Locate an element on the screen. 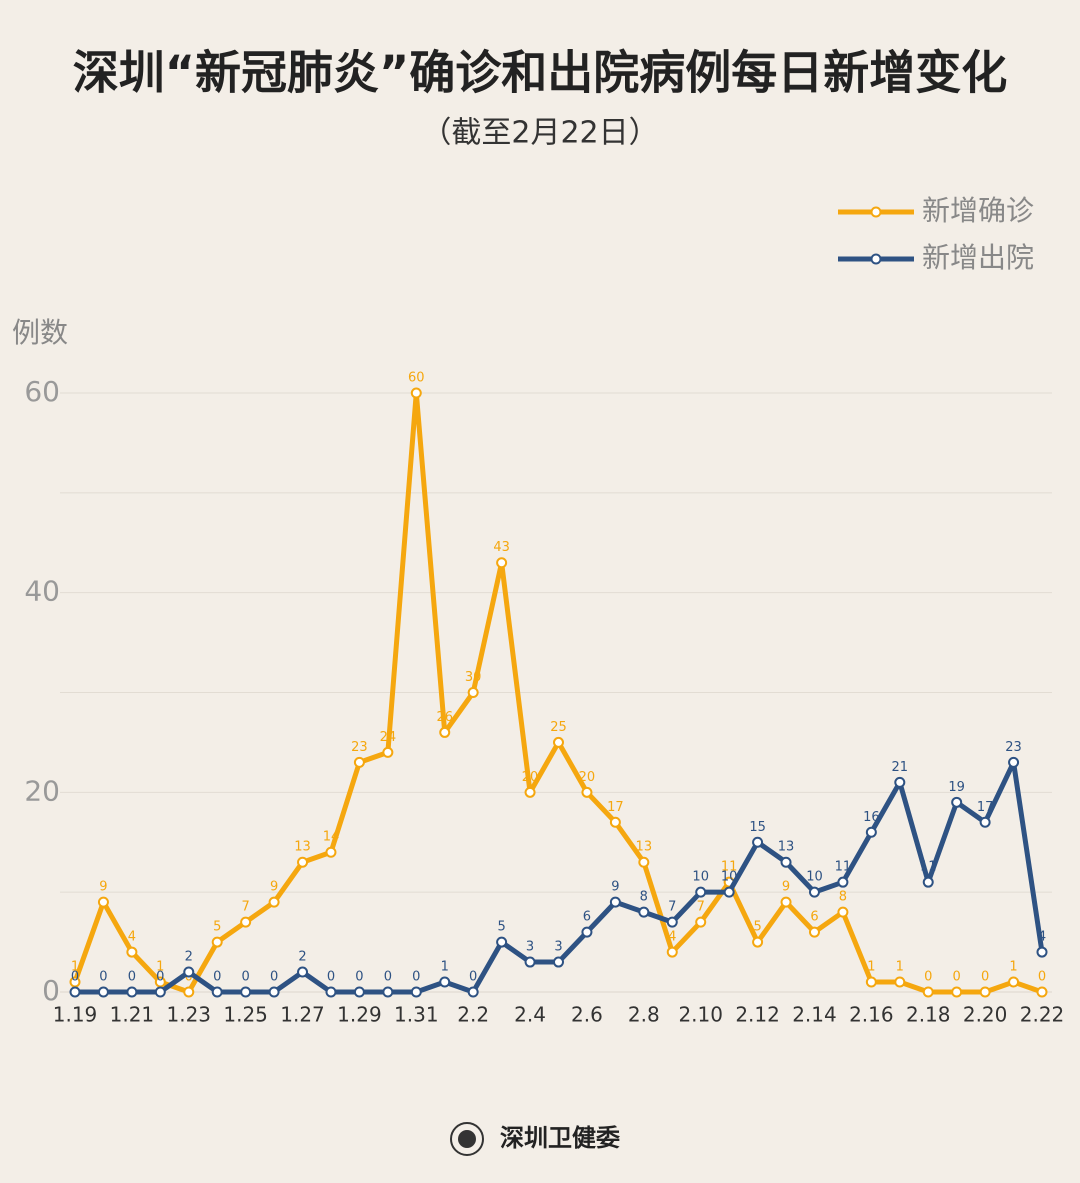 This screenshot has height=1183, width=1080. data-label: 11 is located at coordinates (843, 867).